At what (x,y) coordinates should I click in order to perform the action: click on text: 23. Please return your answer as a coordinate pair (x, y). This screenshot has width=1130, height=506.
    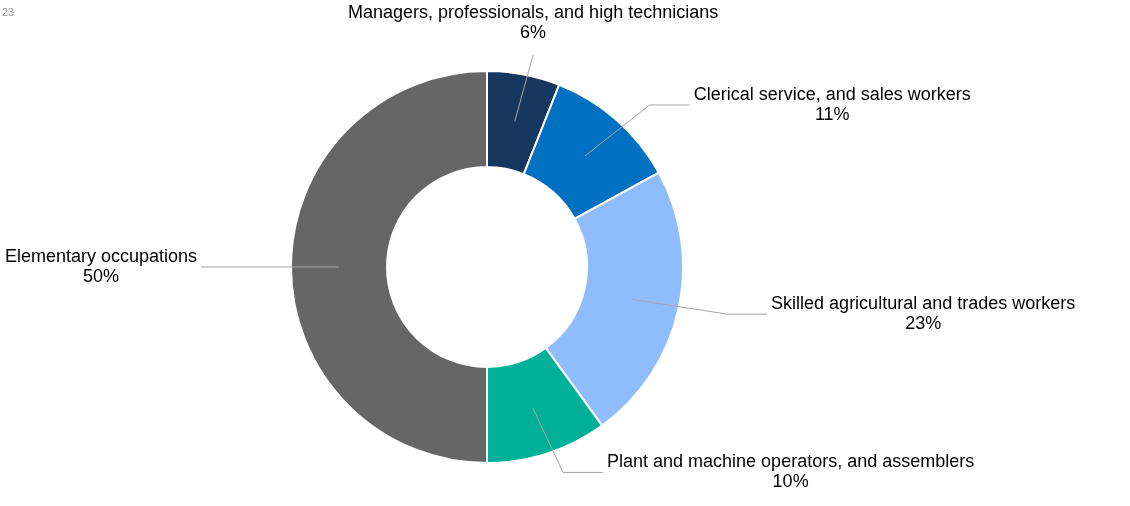
    Looking at the image, I should click on (8, 12).